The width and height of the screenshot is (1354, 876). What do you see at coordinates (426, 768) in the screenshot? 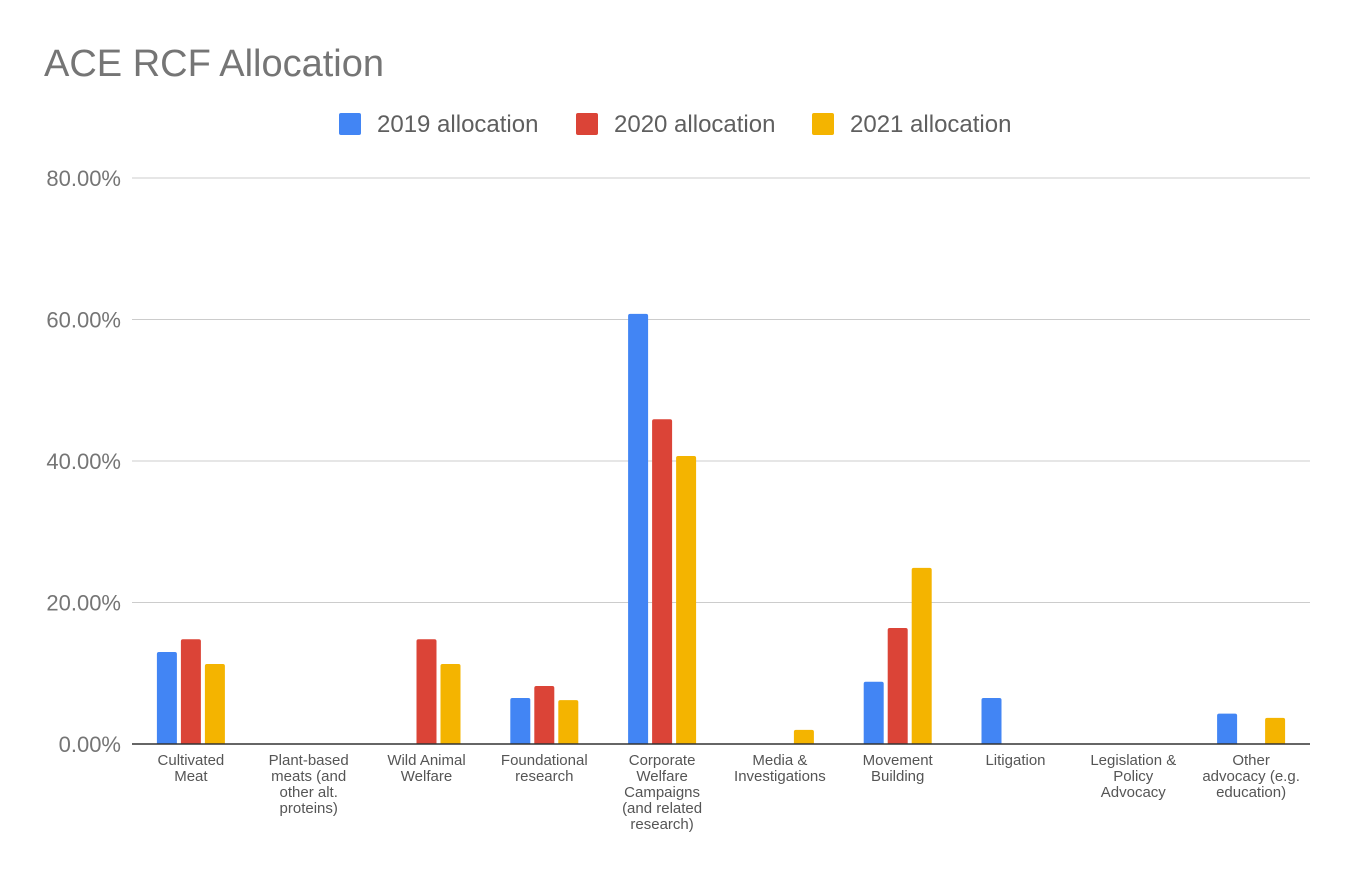
I see `x-tick-label: Wild Animal Welfare` at bounding box center [426, 768].